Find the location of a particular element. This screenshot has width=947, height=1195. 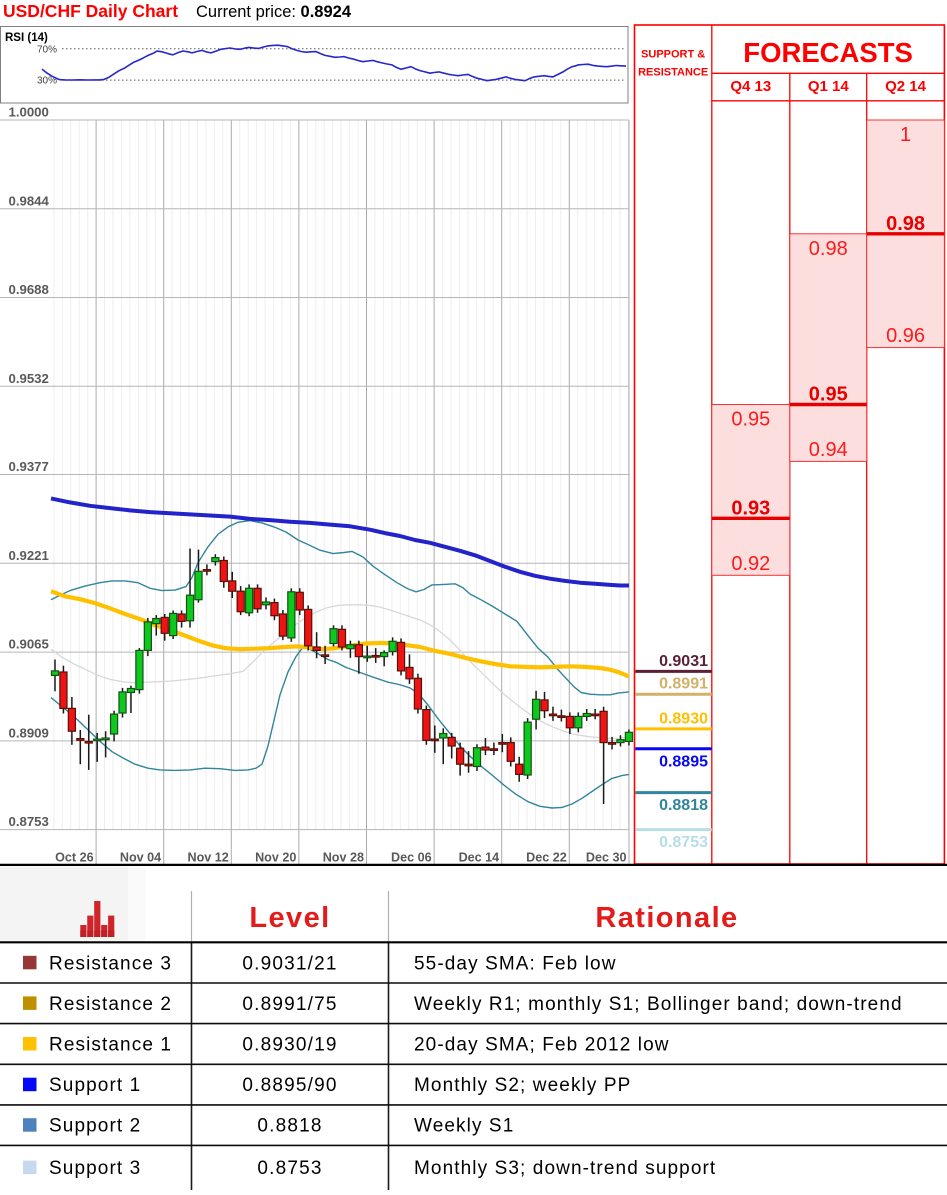

svg-text: 0.94 is located at coordinates (828, 450).